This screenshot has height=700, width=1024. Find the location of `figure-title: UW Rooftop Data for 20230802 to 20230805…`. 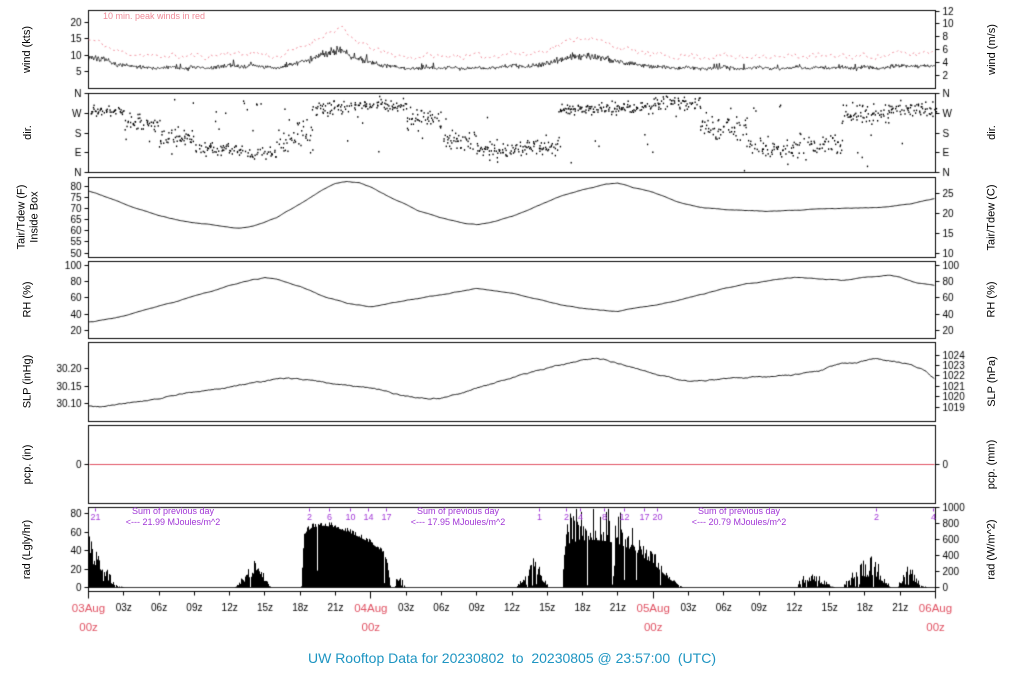

figure-title: UW Rooftop Data for 20230802 to 20230805… is located at coordinates (511, 658).